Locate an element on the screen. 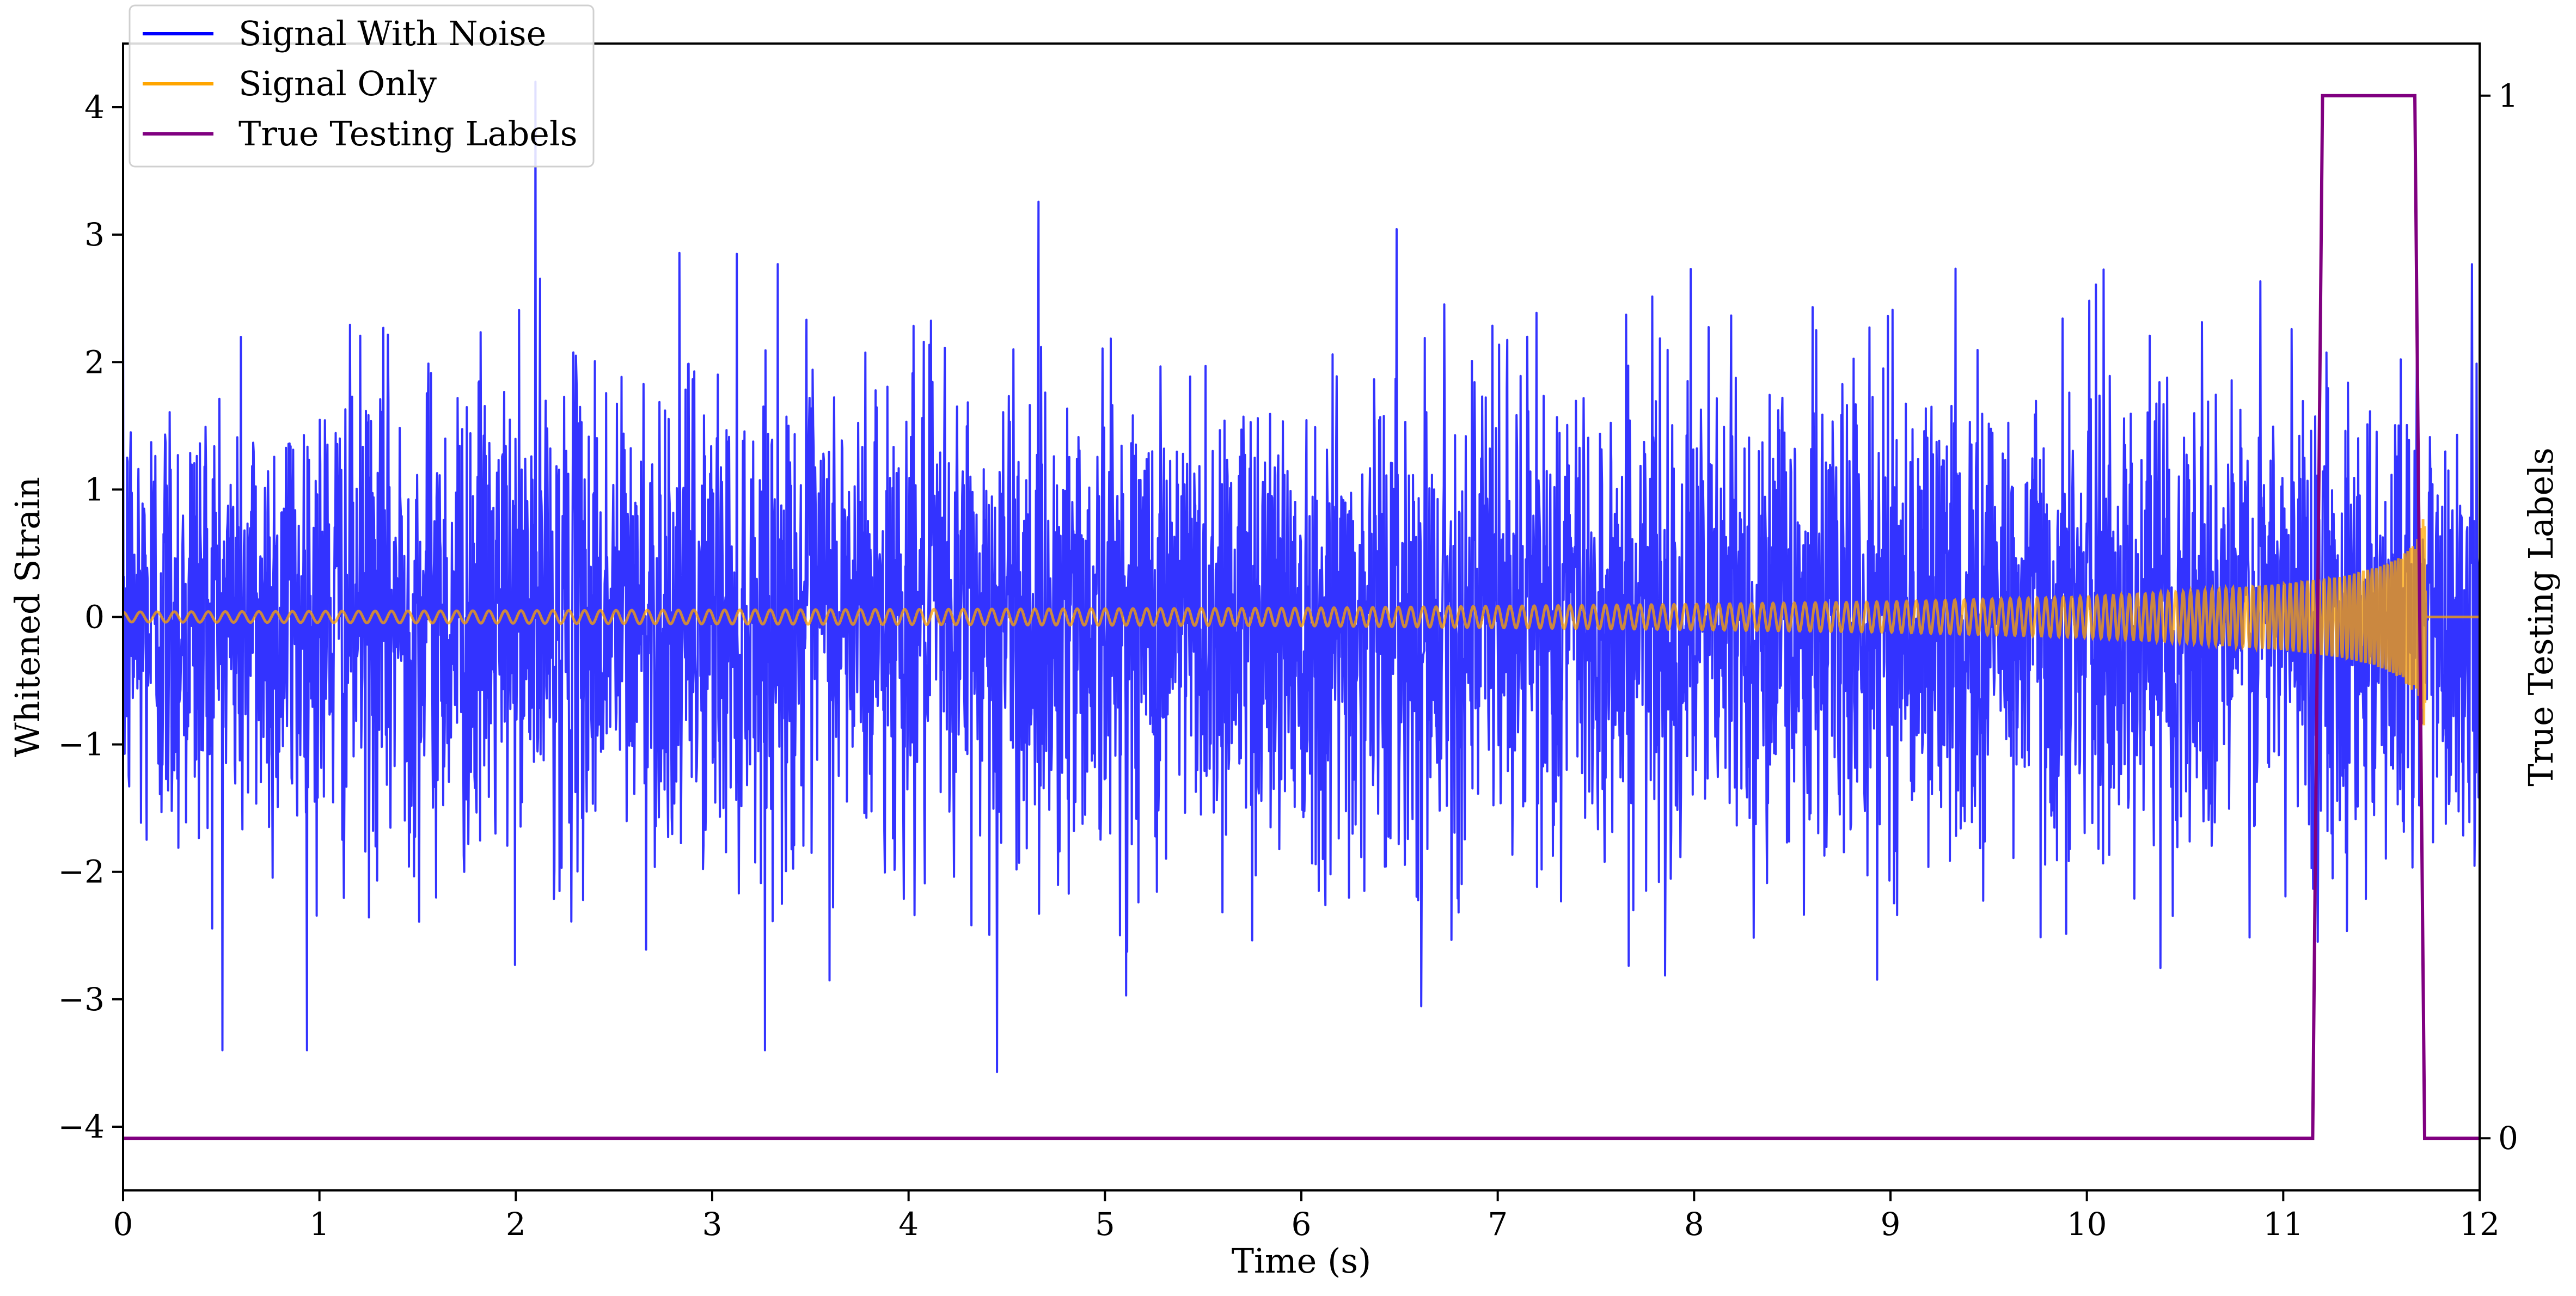  x-tick-label: 5 is located at coordinates (1105, 1224).